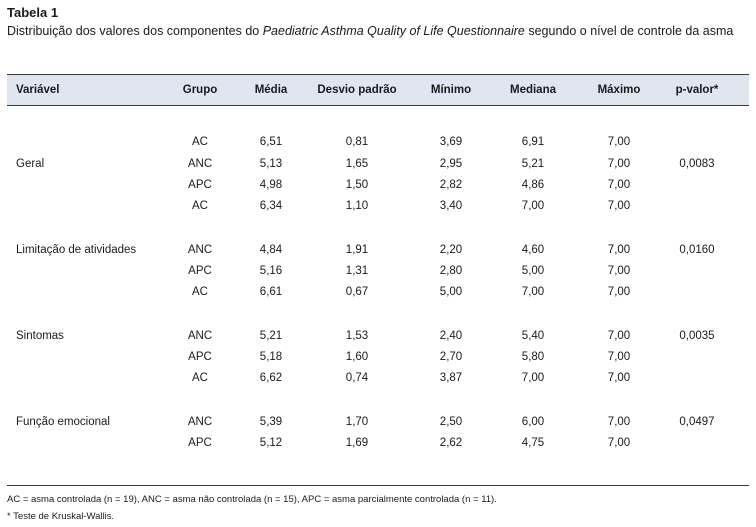 The width and height of the screenshot is (756, 527). Describe the element at coordinates (271, 206) in the screenshot. I see `cell-media: 6,34` at that location.